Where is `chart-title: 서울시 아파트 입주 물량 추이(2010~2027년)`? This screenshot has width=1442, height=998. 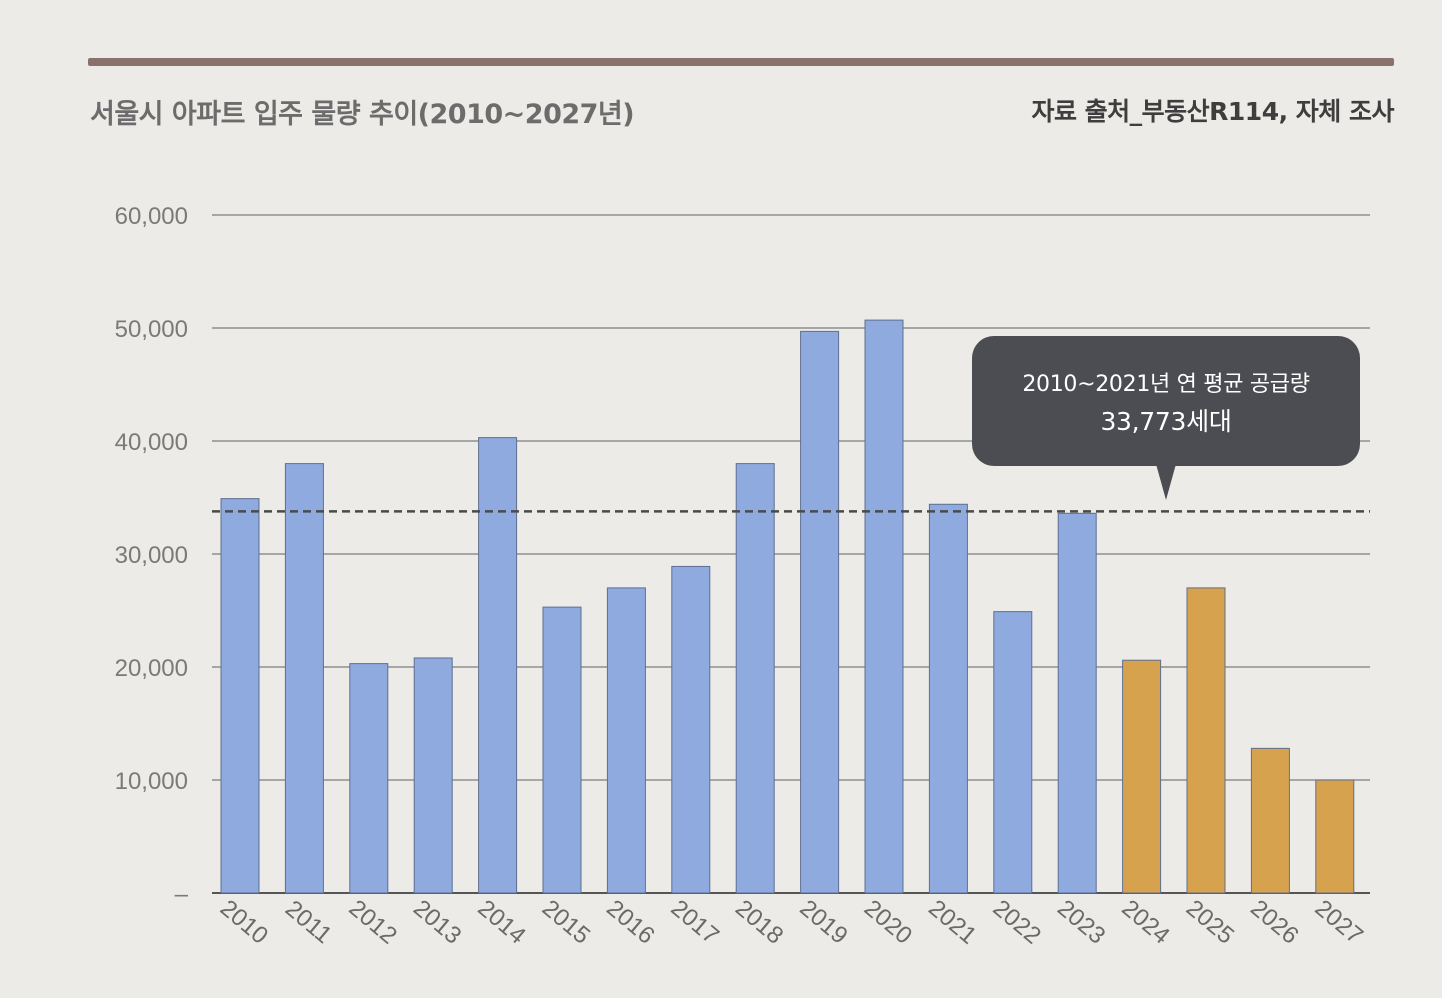
chart-title: 서울시 아파트 입주 물량 추이(2010~2027년) is located at coordinates (362, 114).